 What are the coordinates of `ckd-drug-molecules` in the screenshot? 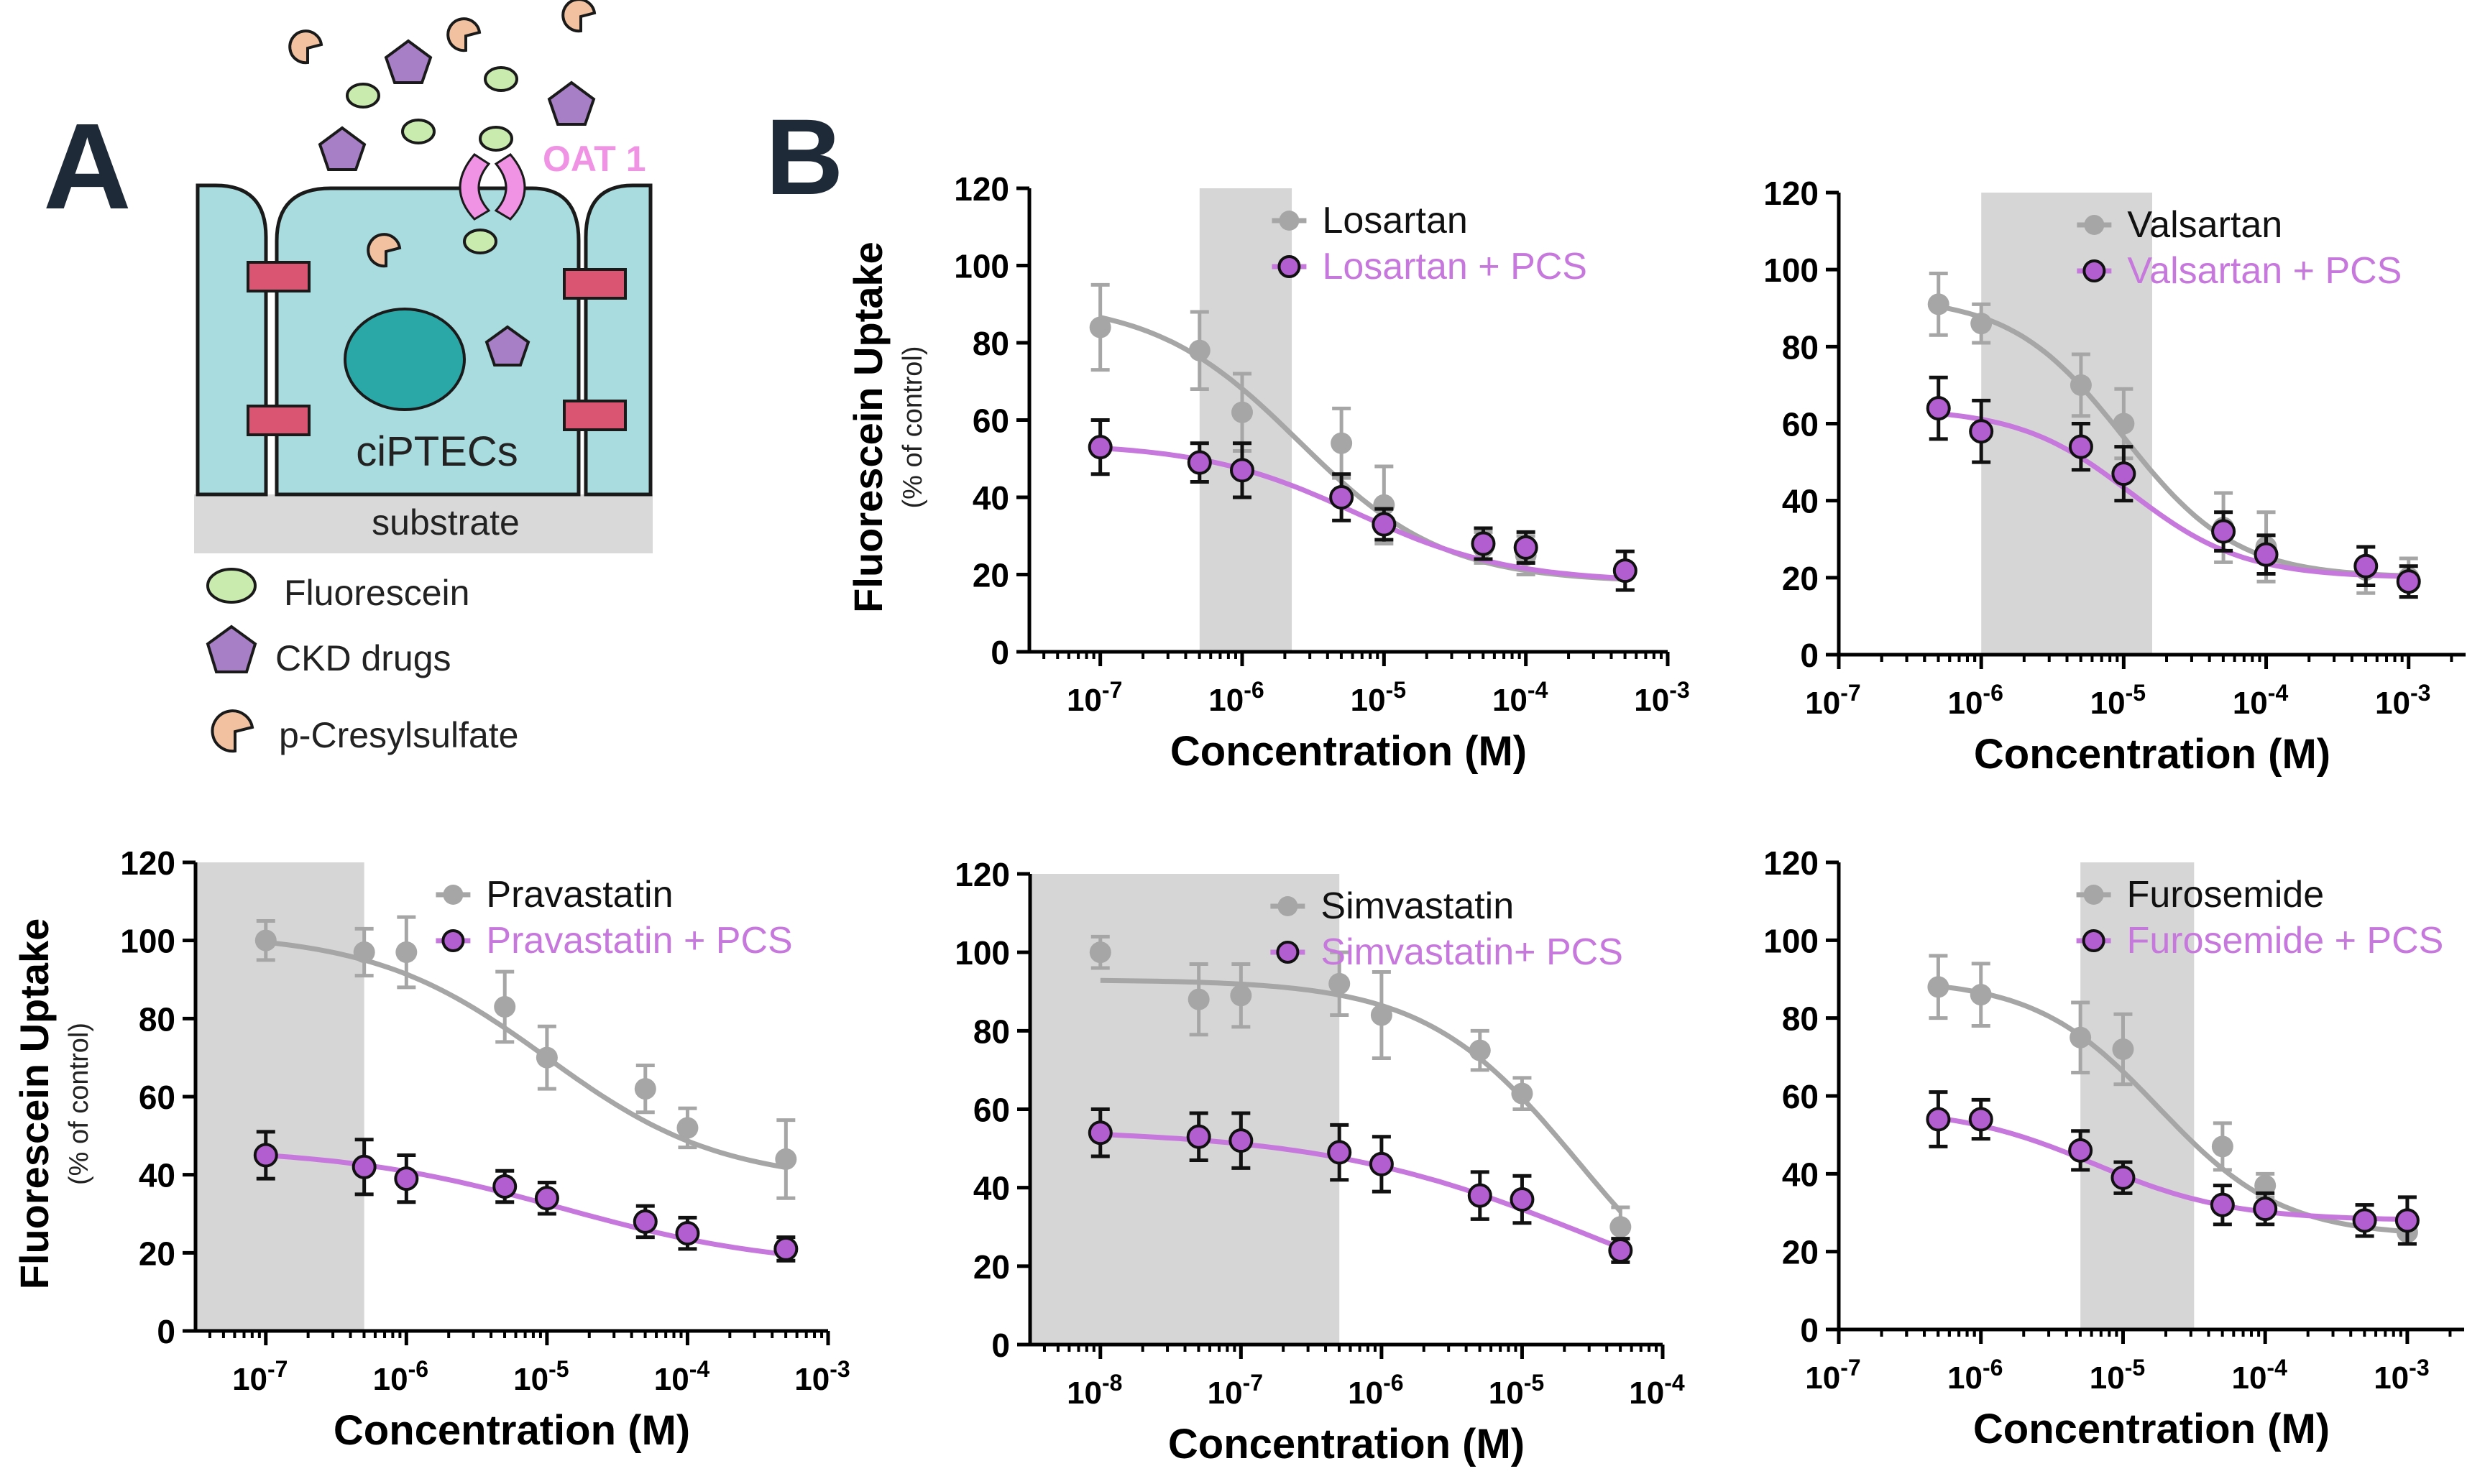 It's located at (457, 203).